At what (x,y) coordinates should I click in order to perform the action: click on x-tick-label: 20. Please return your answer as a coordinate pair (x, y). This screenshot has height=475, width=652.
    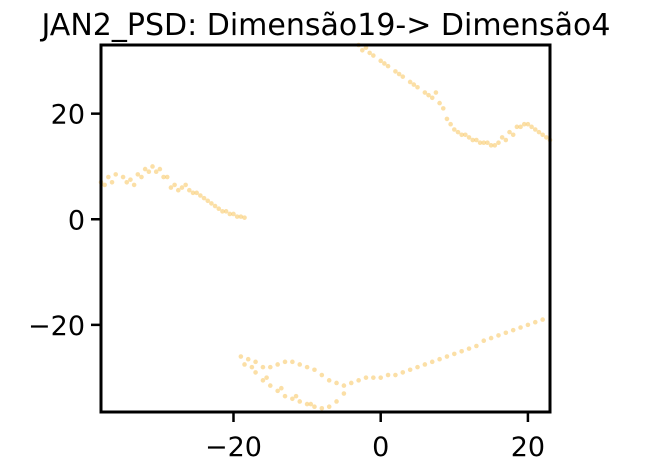
    Looking at the image, I should click on (528, 447).